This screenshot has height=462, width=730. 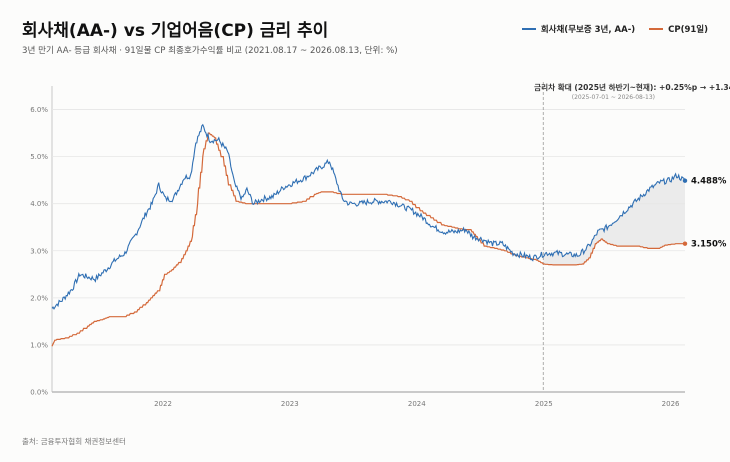 What do you see at coordinates (39, 110) in the screenshot?
I see `y-tick-label: 6.0%` at bounding box center [39, 110].